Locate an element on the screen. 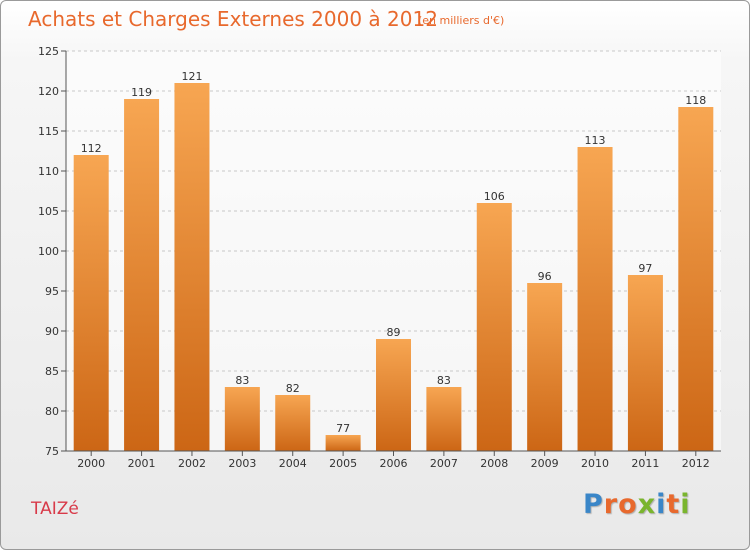 The image size is (750, 550). proxiti-logo: Proxiti is located at coordinates (637, 504).